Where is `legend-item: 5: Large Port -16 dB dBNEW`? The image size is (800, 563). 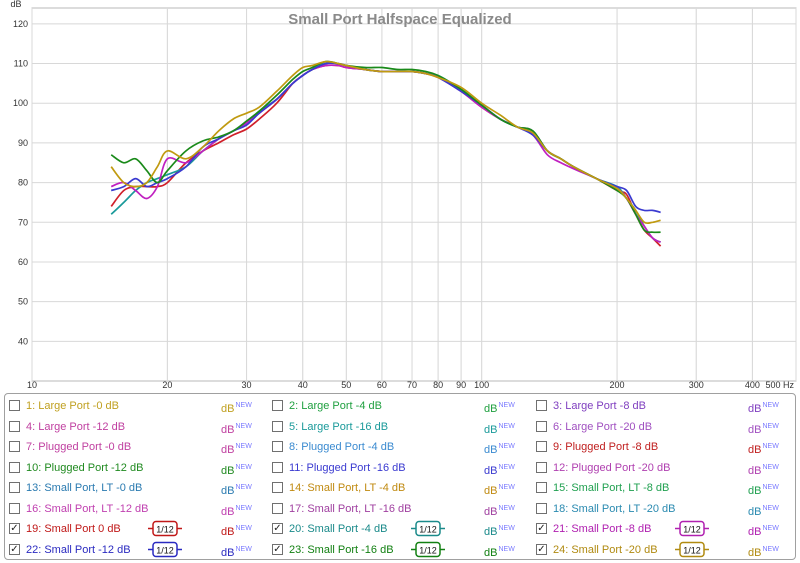 legend-item: 5: Large Port -16 dB dBNEW is located at coordinates (401, 430).